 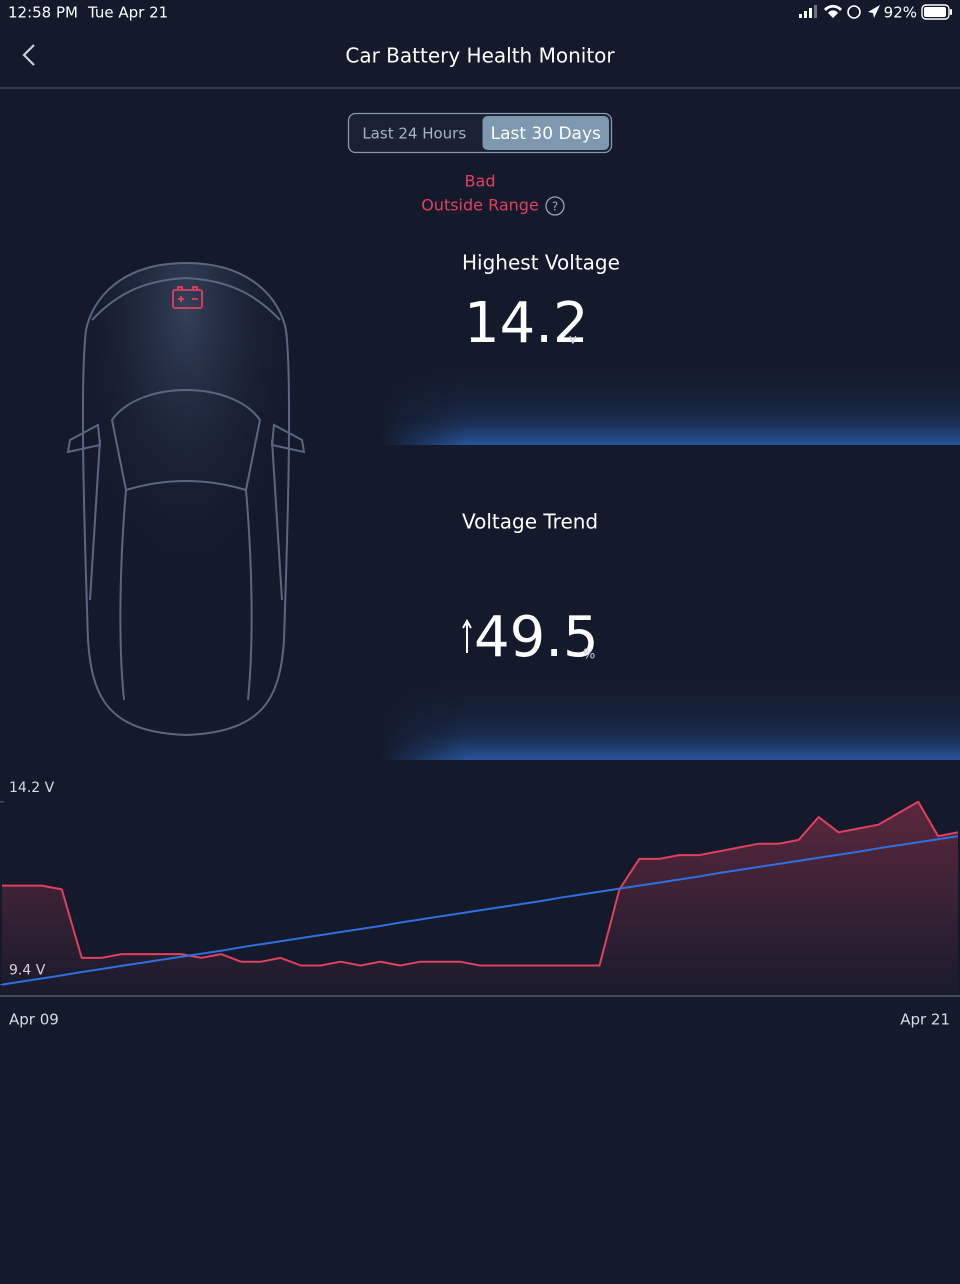 I want to click on x-tick-label: Apr 21, so click(x=925, y=1020).